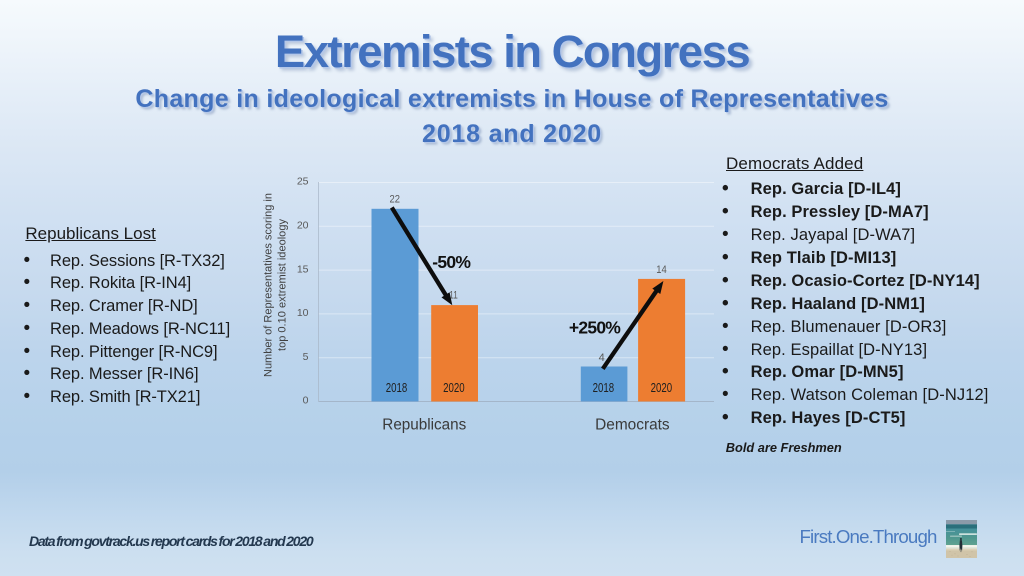 The height and width of the screenshot is (576, 1024). What do you see at coordinates (306, 357) in the screenshot?
I see `svg-text: 5` at bounding box center [306, 357].